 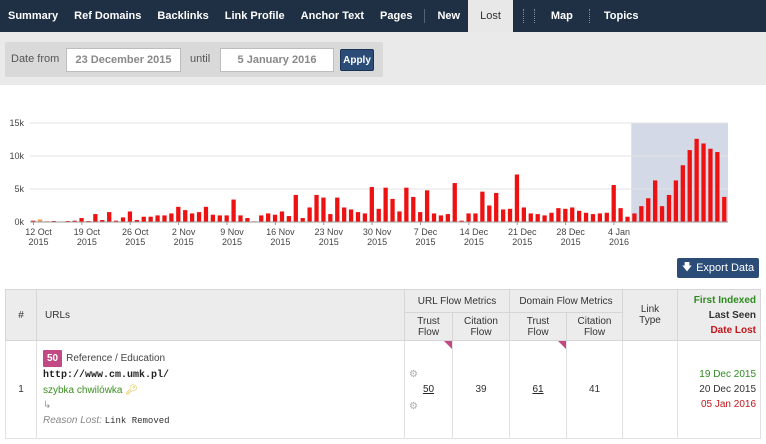 I want to click on x-tick-label: 9 Nov, so click(x=232, y=232).